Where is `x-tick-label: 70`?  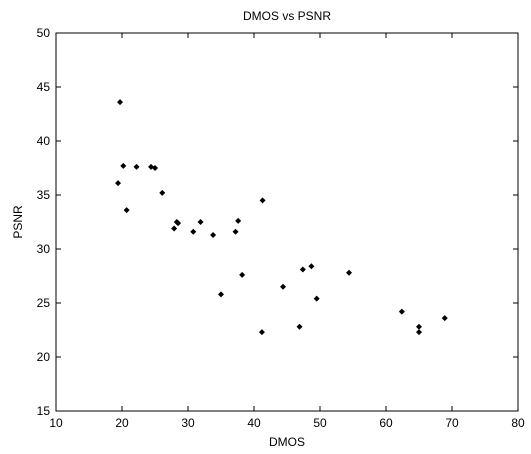 x-tick-label: 70 is located at coordinates (452, 423).